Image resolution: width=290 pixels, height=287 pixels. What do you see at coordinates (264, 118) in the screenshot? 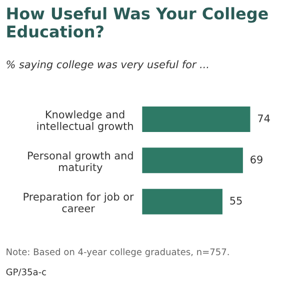
I see `data-label: 74` at bounding box center [264, 118].